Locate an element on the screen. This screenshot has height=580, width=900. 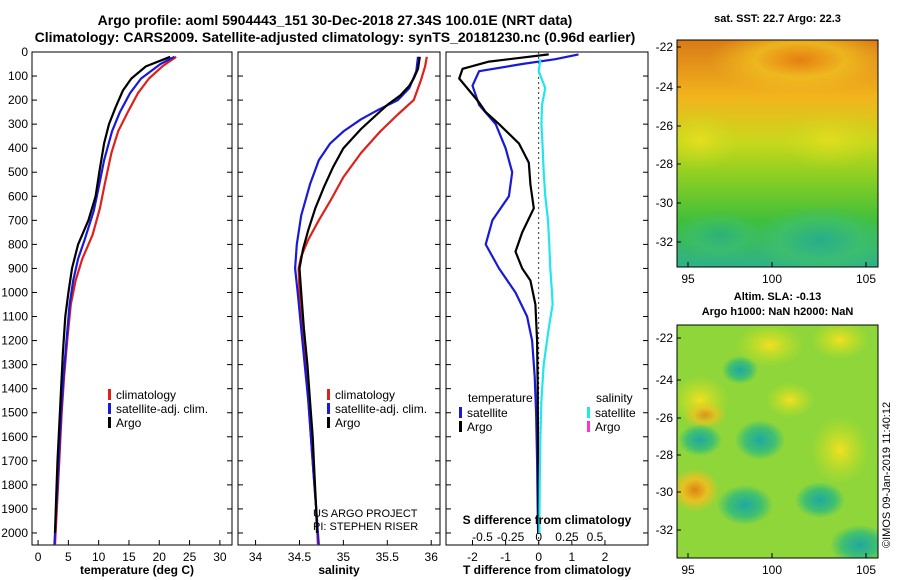
y-tick-label: 1000 is located at coordinates (14, 292).